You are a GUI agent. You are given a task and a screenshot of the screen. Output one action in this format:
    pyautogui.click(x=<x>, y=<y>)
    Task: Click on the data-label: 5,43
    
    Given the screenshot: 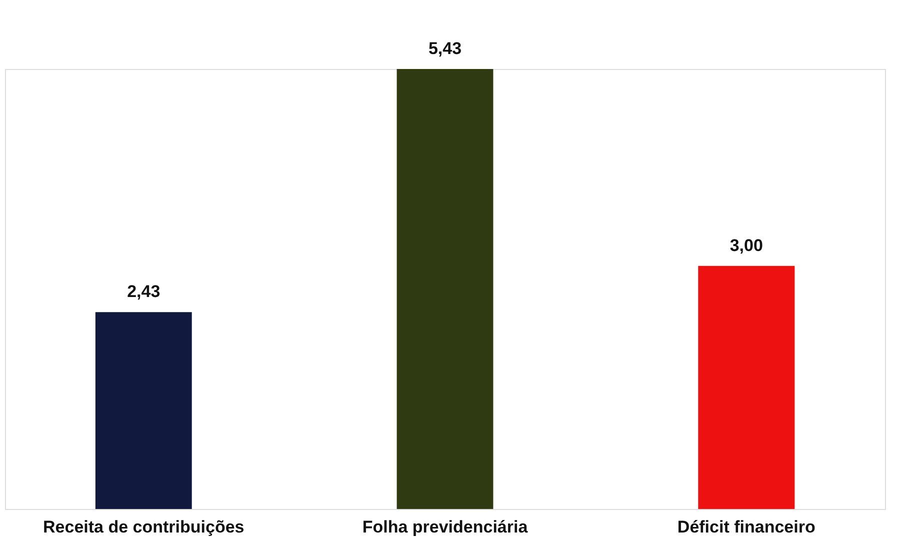 What is the action you would take?
    pyautogui.click(x=445, y=48)
    